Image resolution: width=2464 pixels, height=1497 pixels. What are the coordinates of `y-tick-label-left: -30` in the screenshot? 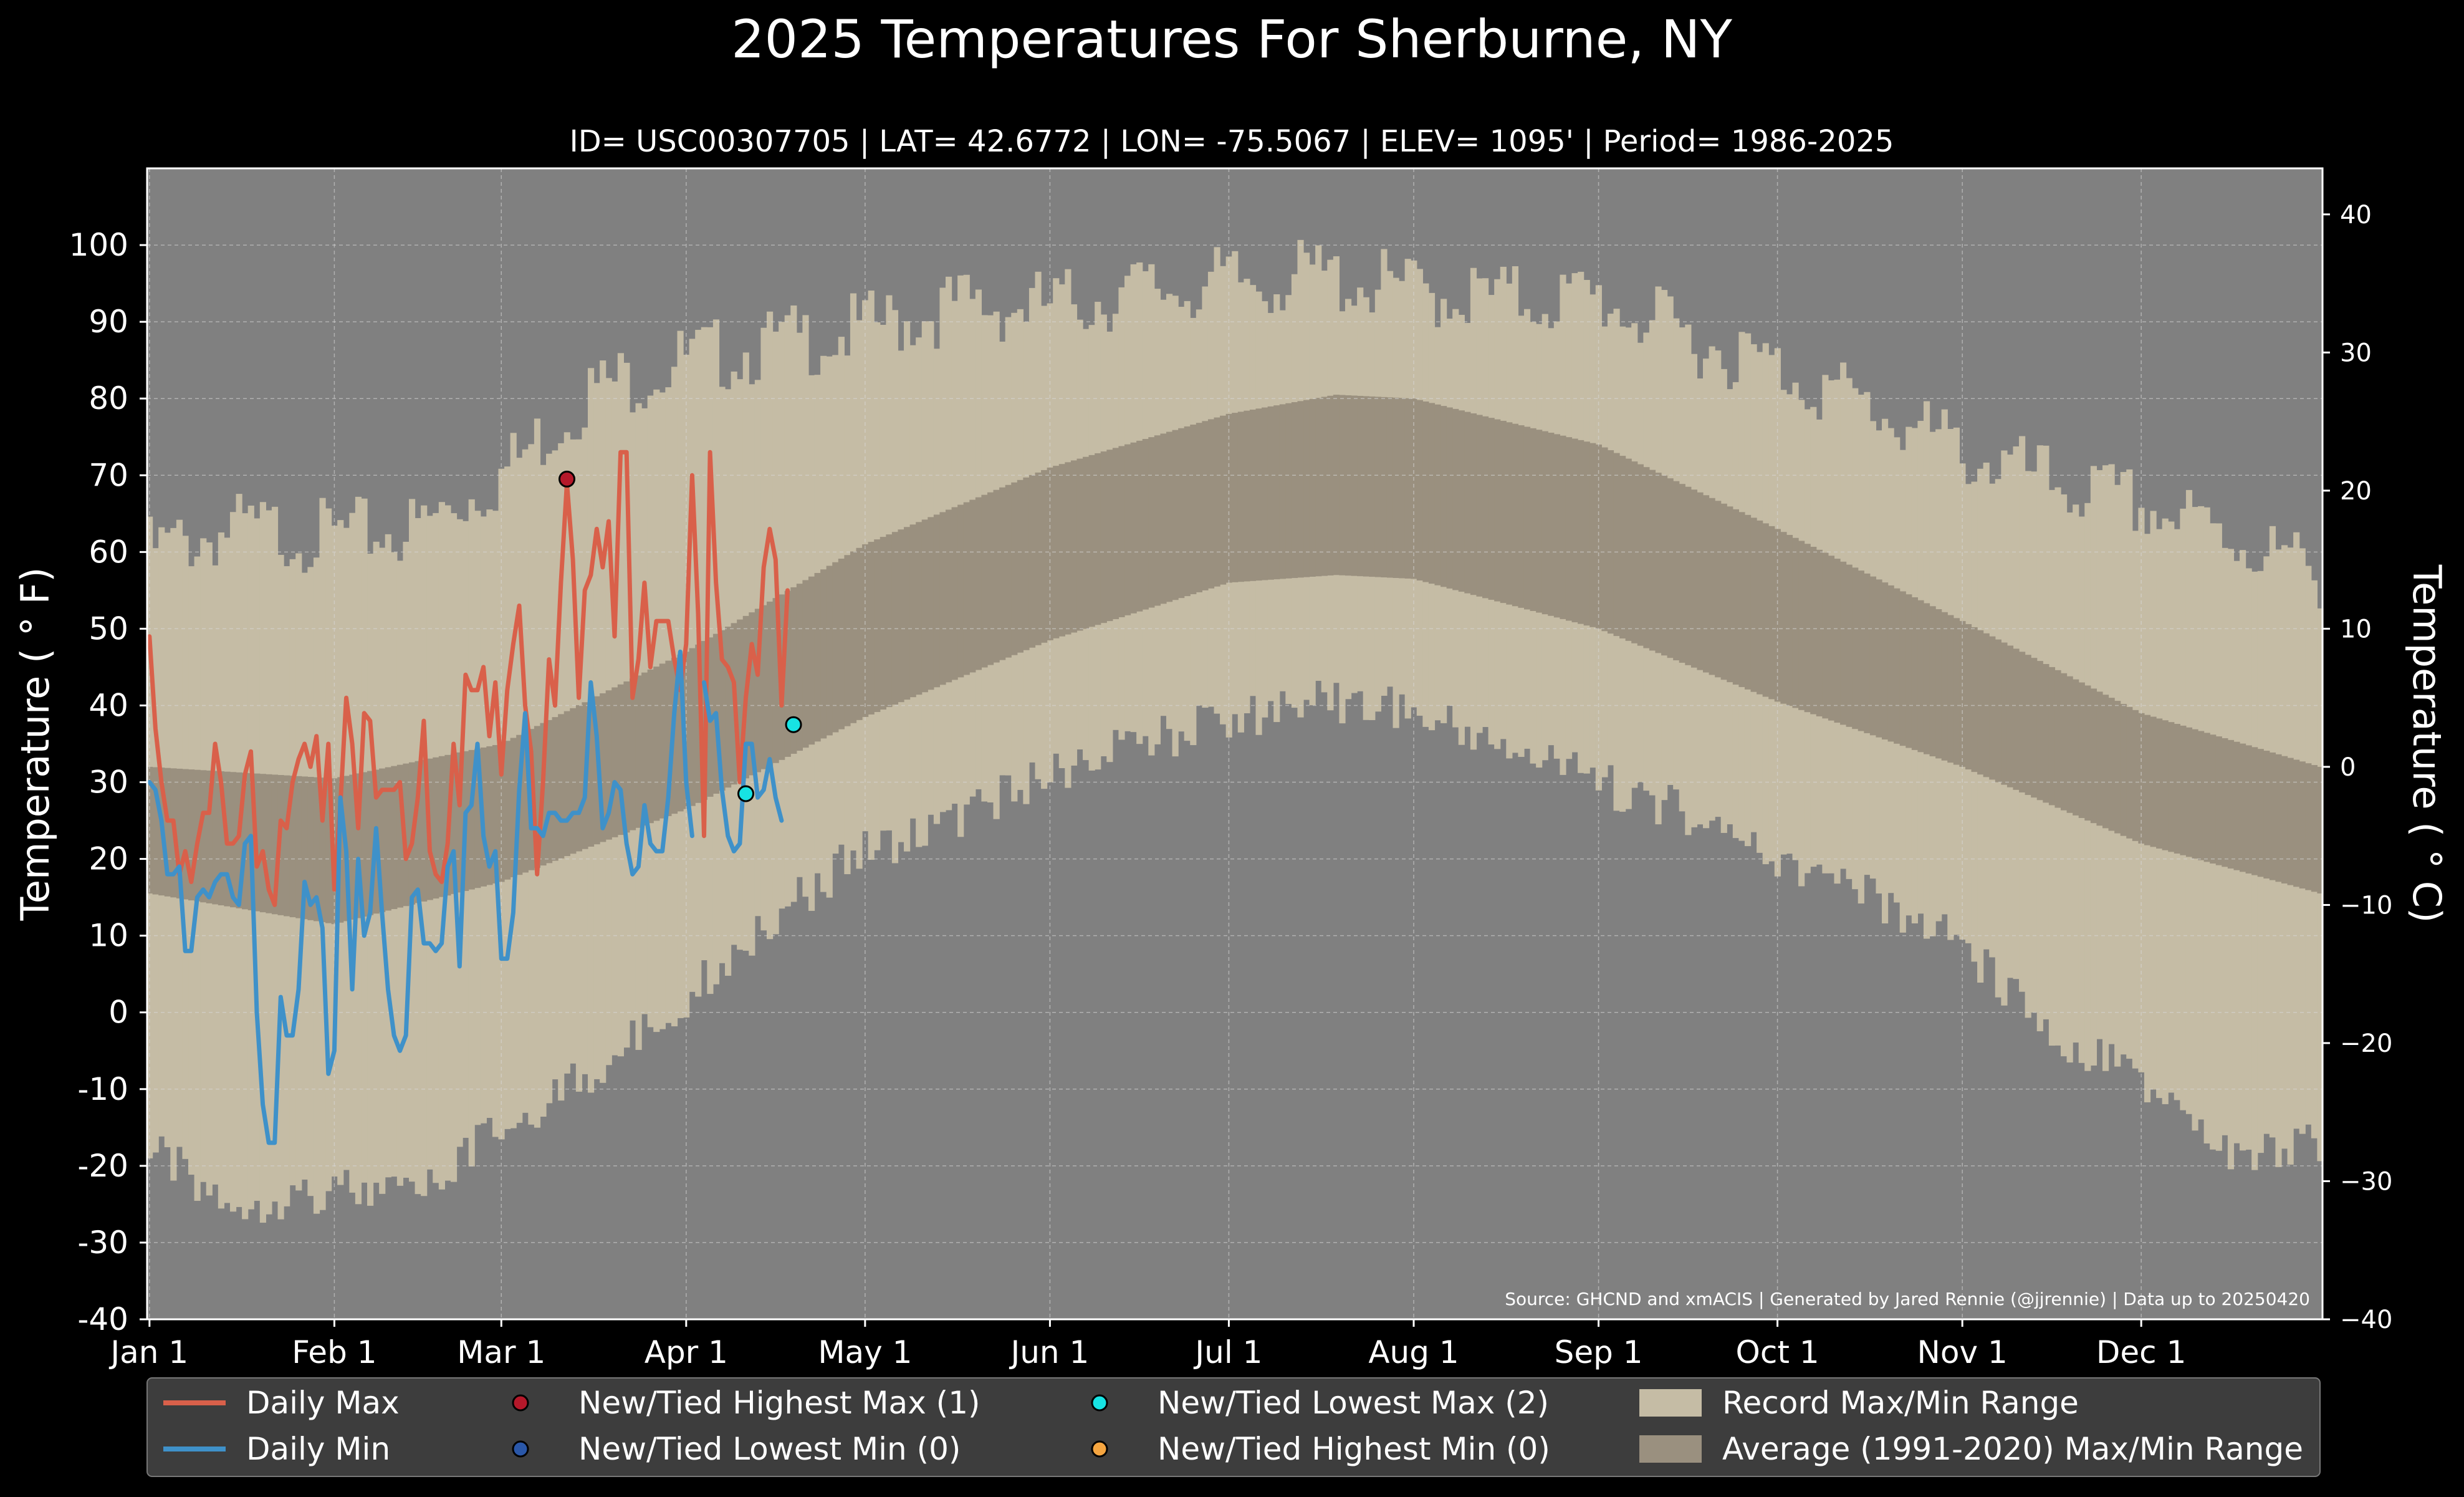 It's located at (102, 1243).